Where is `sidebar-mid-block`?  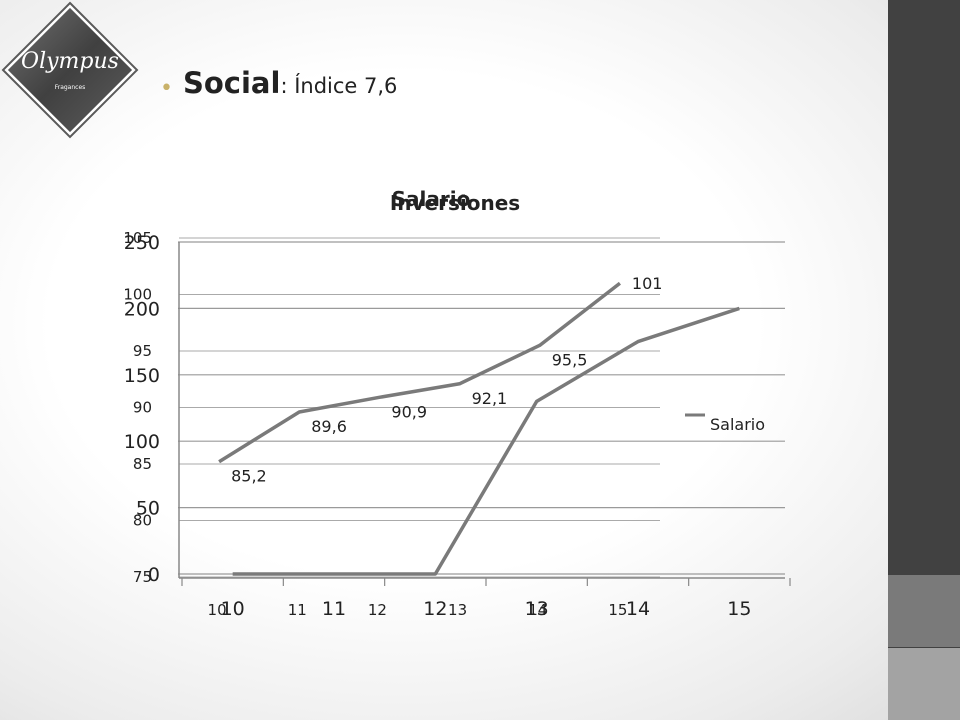 sidebar-mid-block is located at coordinates (924, 611).